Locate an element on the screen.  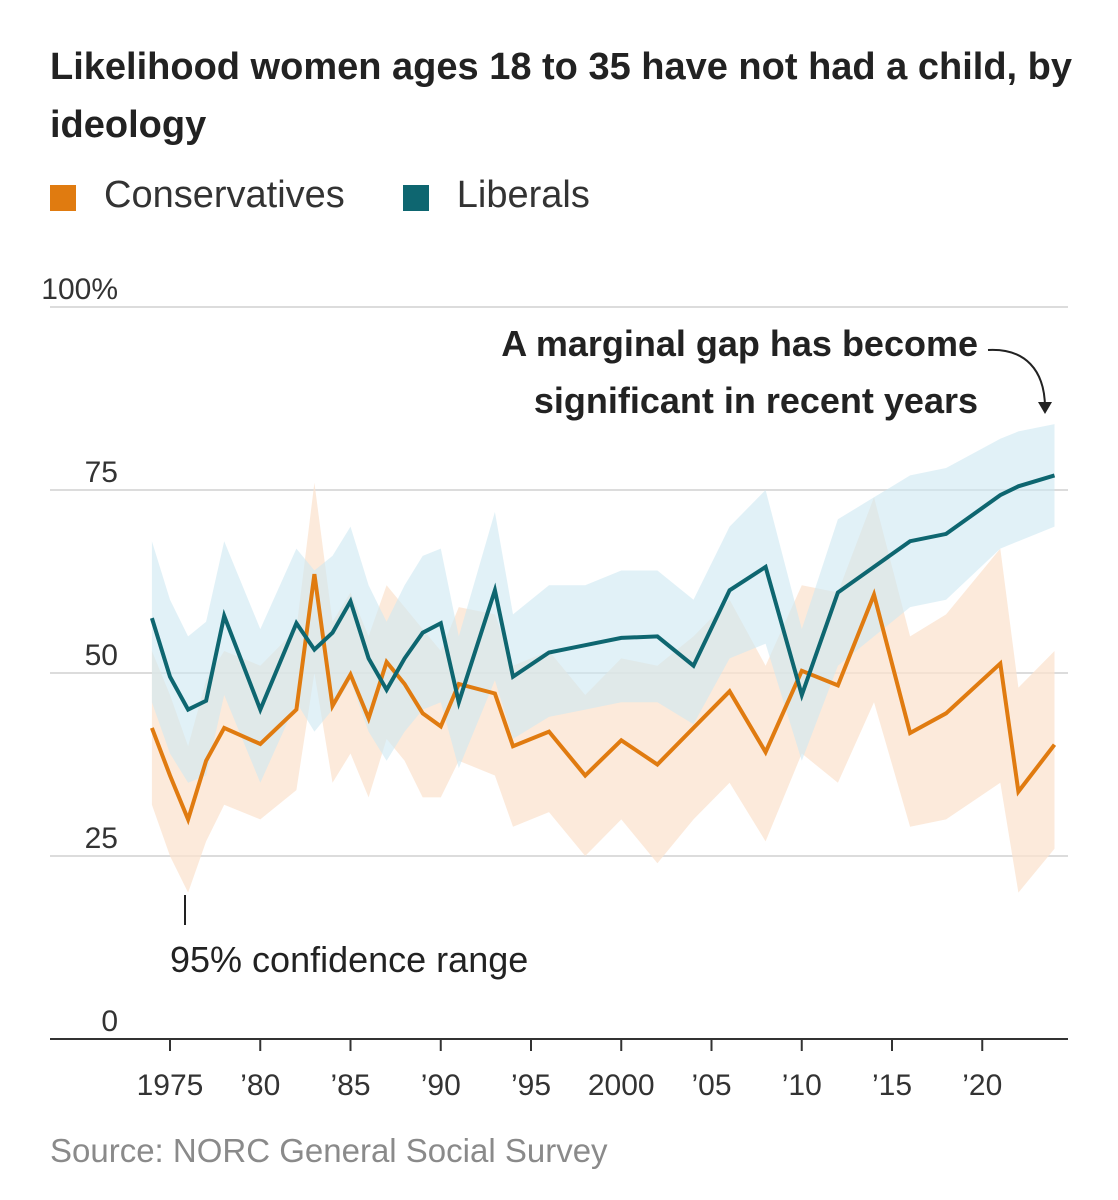
annotation-gap-arrowhead-icon is located at coordinates (1045, 408).